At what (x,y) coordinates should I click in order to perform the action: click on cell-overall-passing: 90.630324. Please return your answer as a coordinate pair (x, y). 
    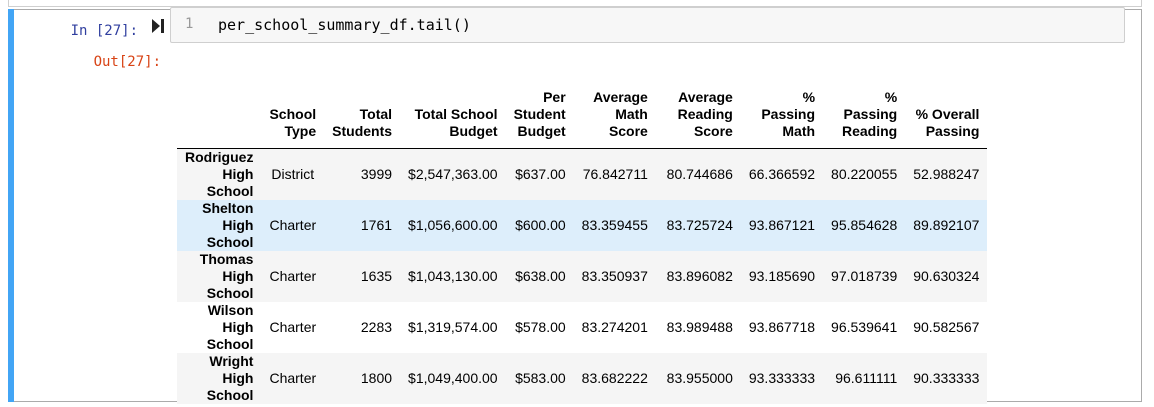
    Looking at the image, I should click on (946, 276).